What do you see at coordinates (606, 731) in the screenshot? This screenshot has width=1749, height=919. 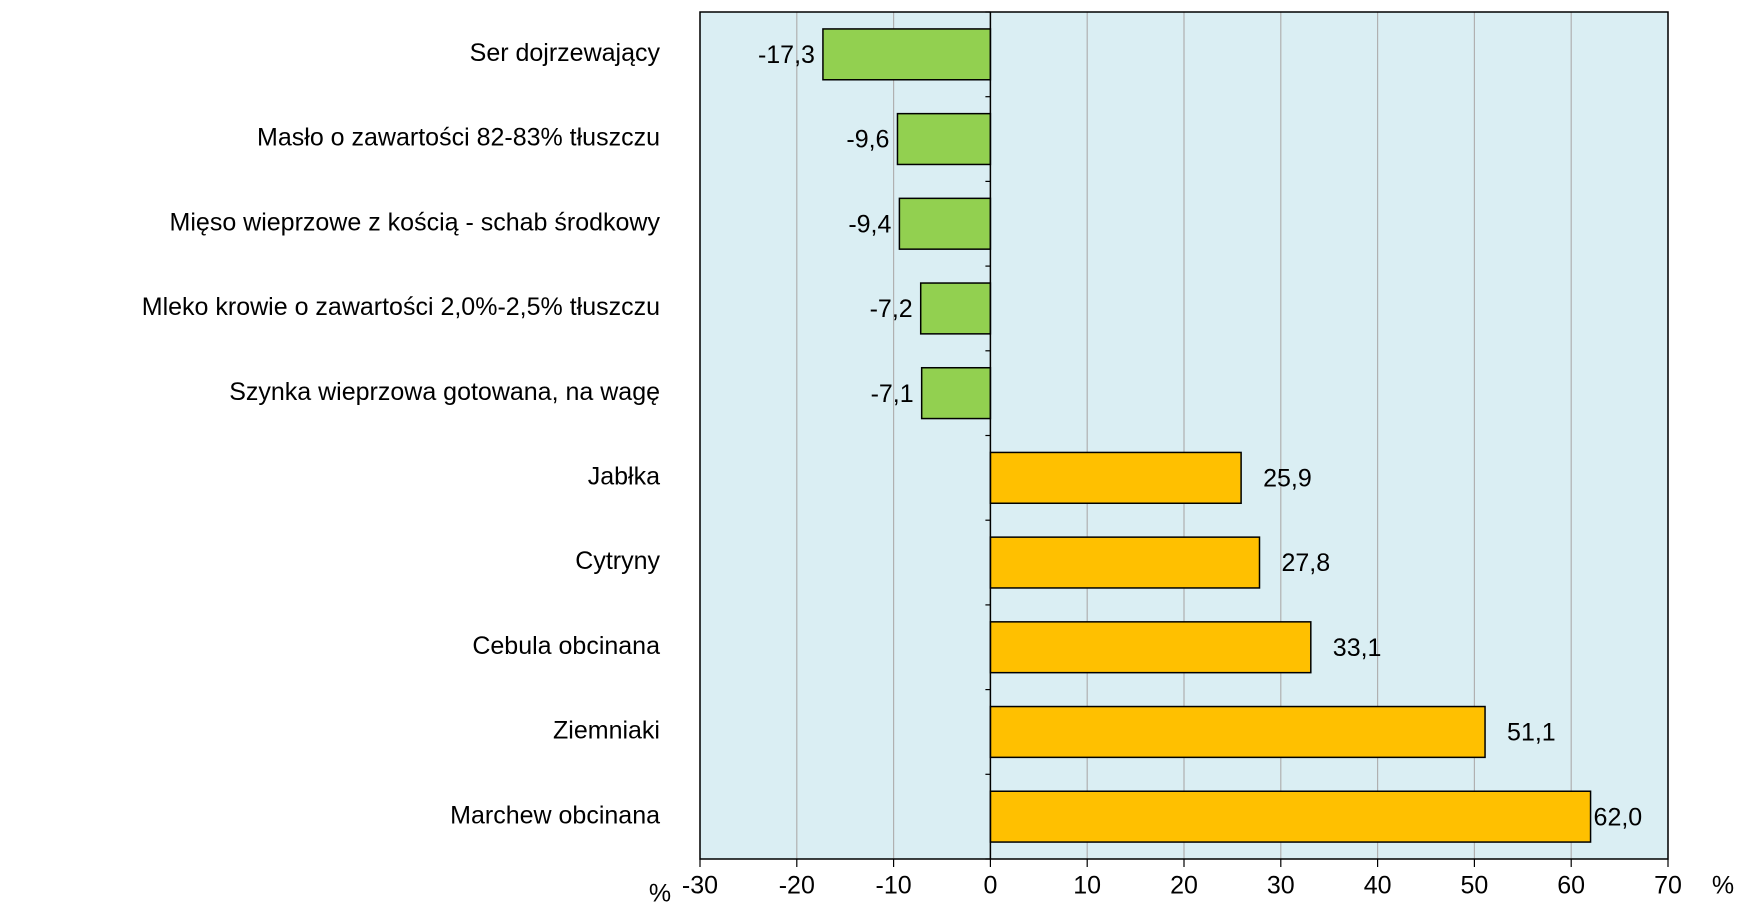 I see `y-tick-label: Ziemniaki` at bounding box center [606, 731].